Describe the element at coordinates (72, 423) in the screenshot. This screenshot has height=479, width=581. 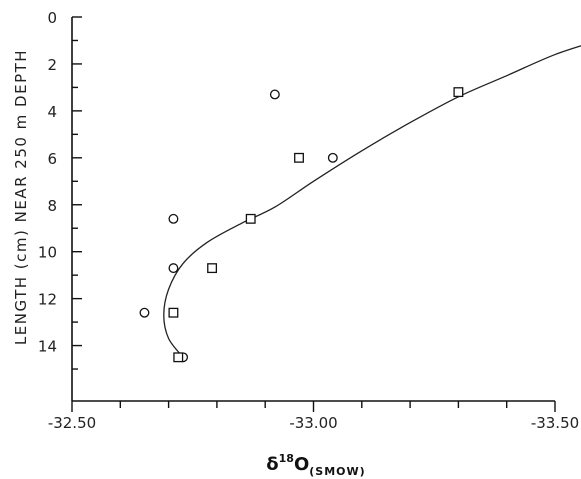
I see `x-tick-label: -32.50` at that location.